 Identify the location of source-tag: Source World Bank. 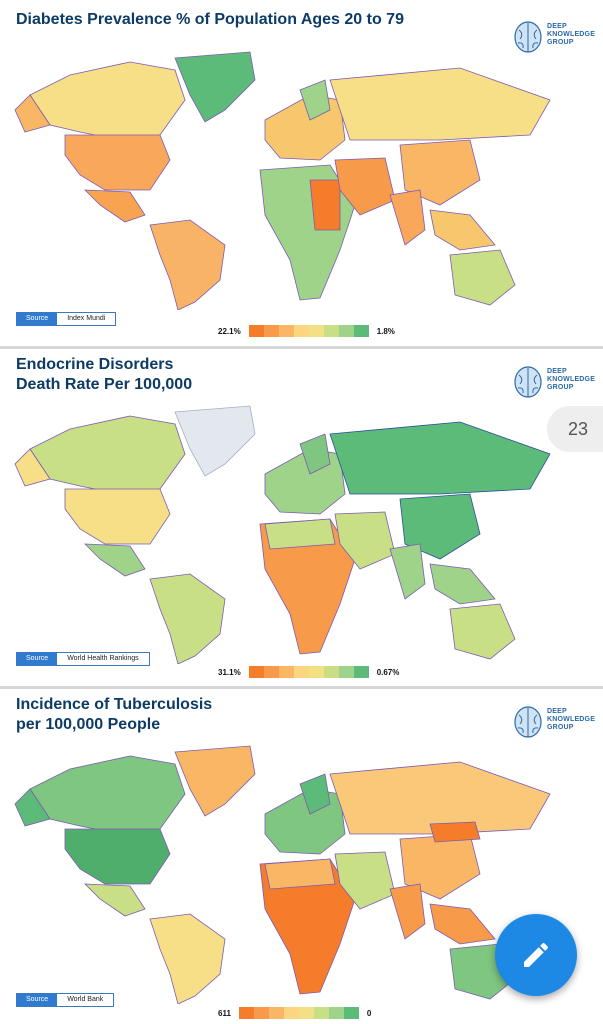
(65, 1000).